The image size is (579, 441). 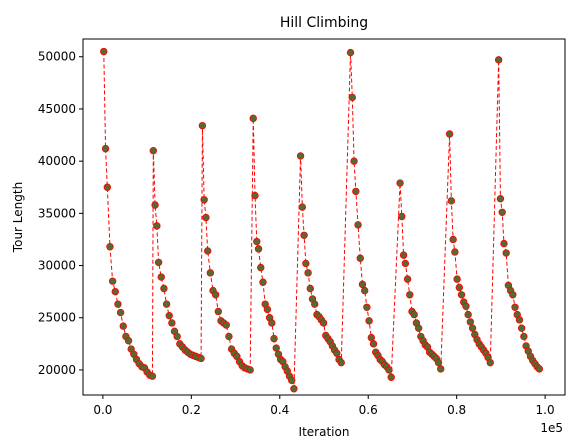 What do you see at coordinates (57, 266) in the screenshot?
I see `y-tick-label: 30000` at bounding box center [57, 266].